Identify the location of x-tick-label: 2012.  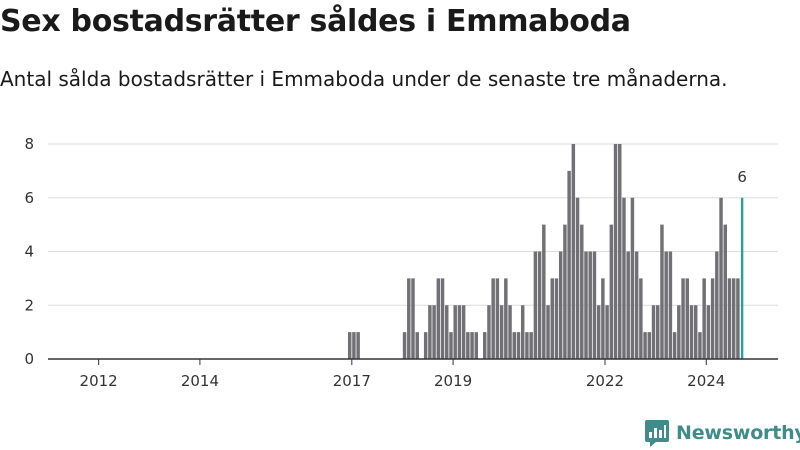
(99, 381).